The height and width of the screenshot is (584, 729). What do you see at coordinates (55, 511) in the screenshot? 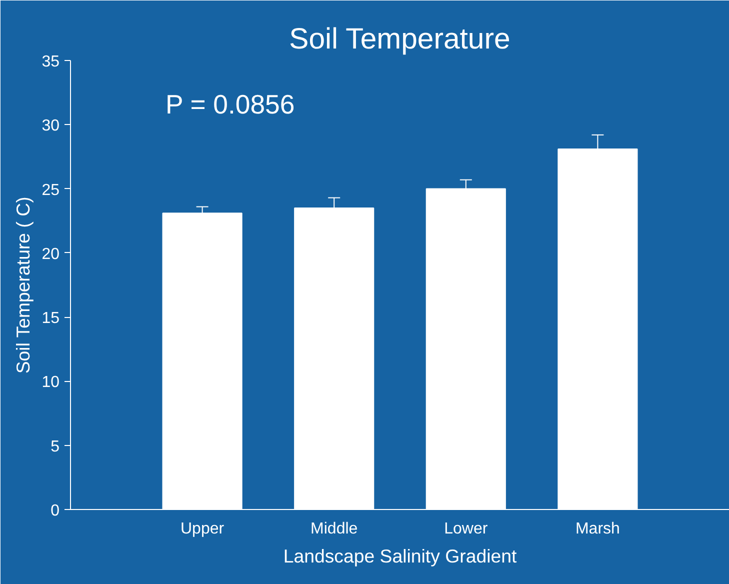
I see `y-tick-label: 0` at bounding box center [55, 511].